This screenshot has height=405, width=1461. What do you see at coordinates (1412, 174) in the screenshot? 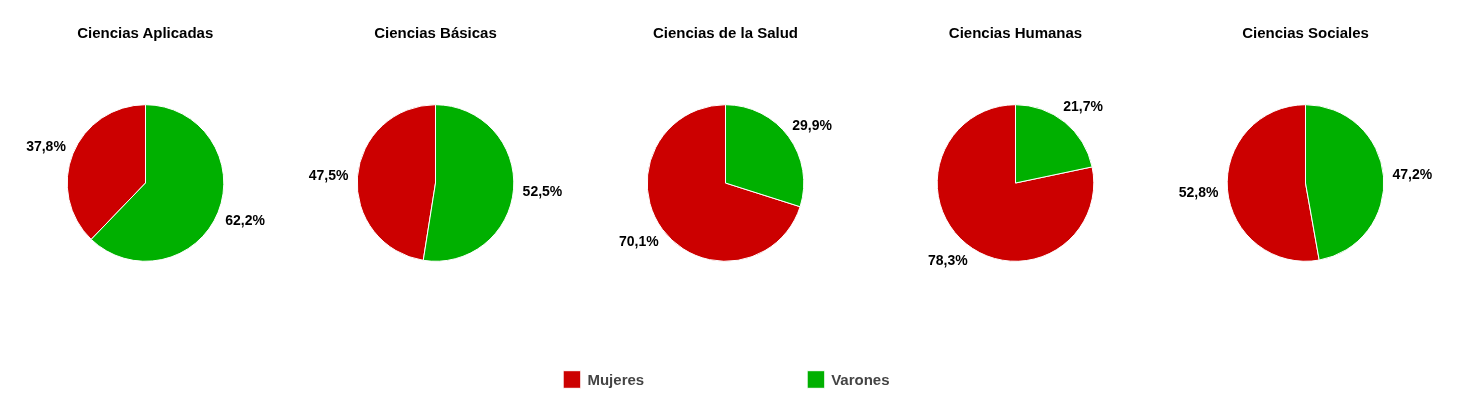
I see `data-label: 47,2%` at bounding box center [1412, 174].